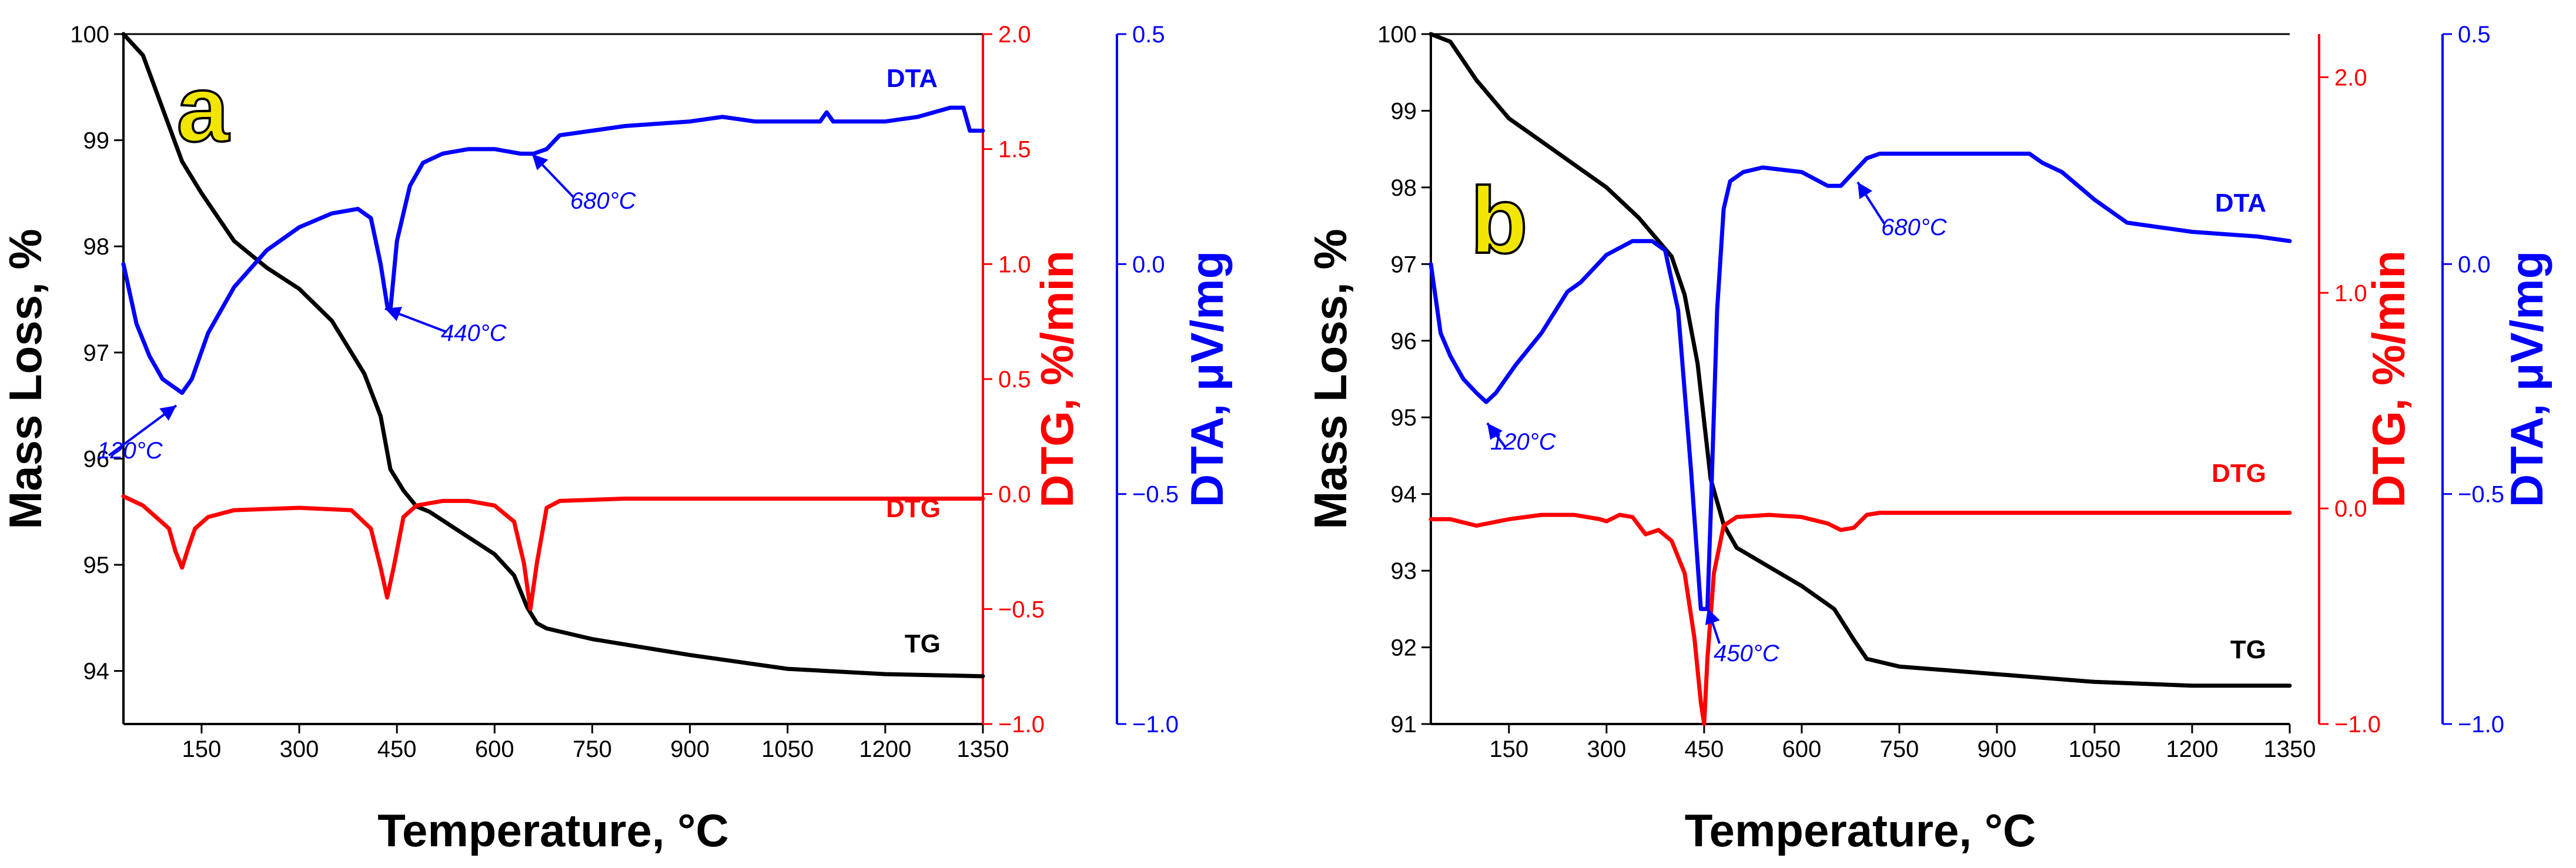 This screenshot has height=868, width=2576. I want to click on panel-letter: b, so click(1499, 220).